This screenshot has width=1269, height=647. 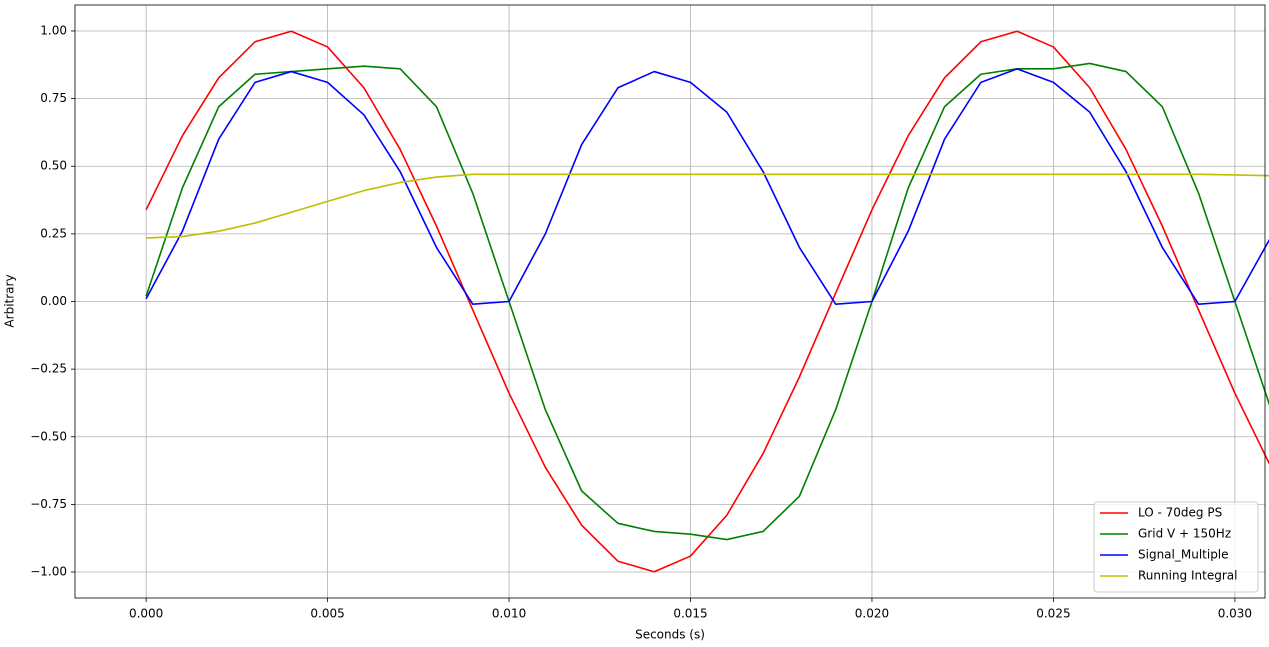 I want to click on legend-label: Signal_Multiple, so click(x=1183, y=555).